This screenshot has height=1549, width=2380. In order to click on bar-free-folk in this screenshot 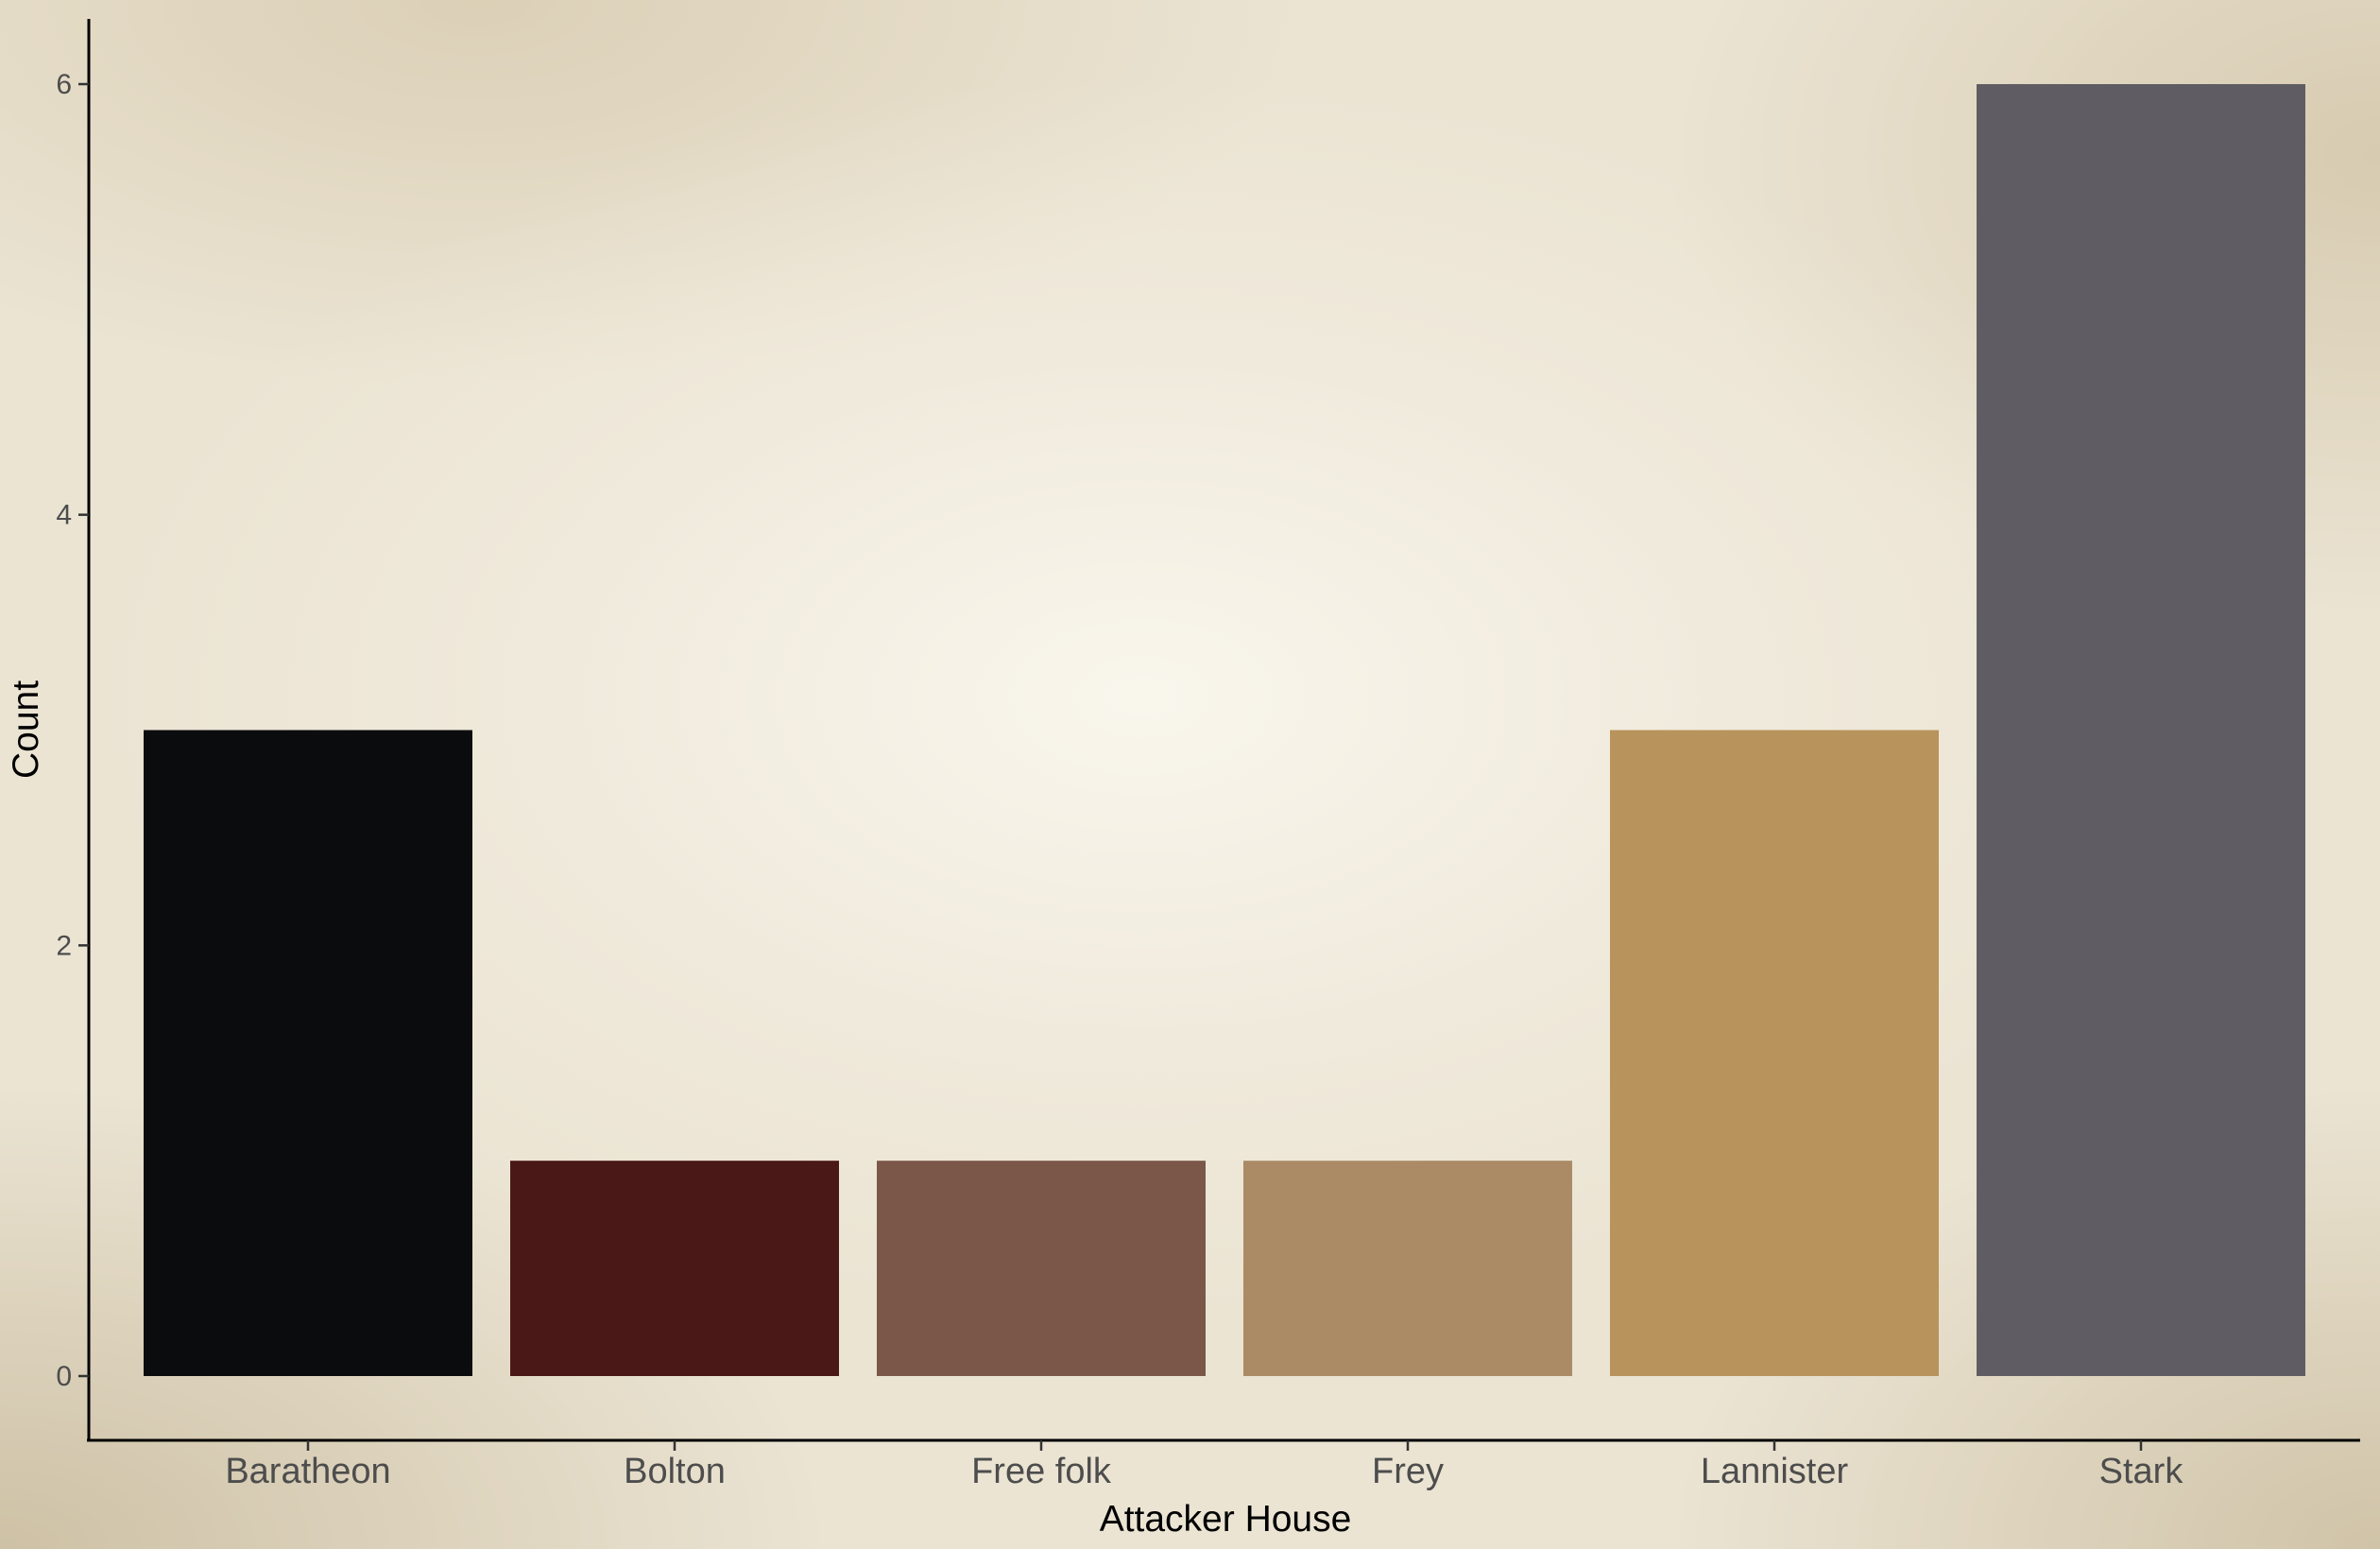, I will do `click(1042, 1268)`.